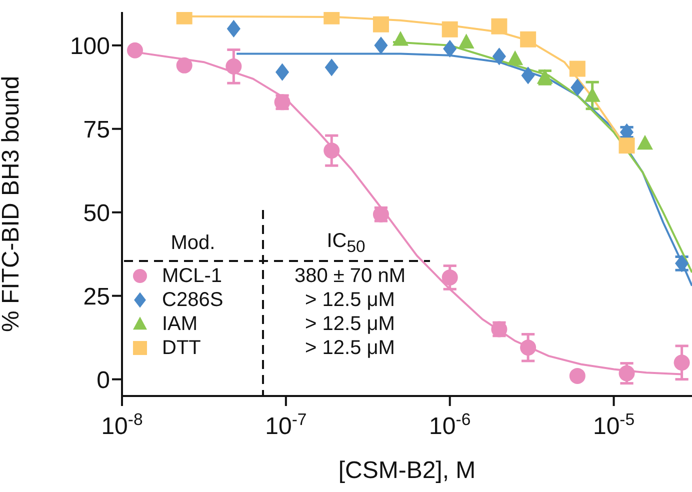  Describe the element at coordinates (122, 425) in the screenshot. I see `x-tick-label: 10$^{-8}$` at that location.